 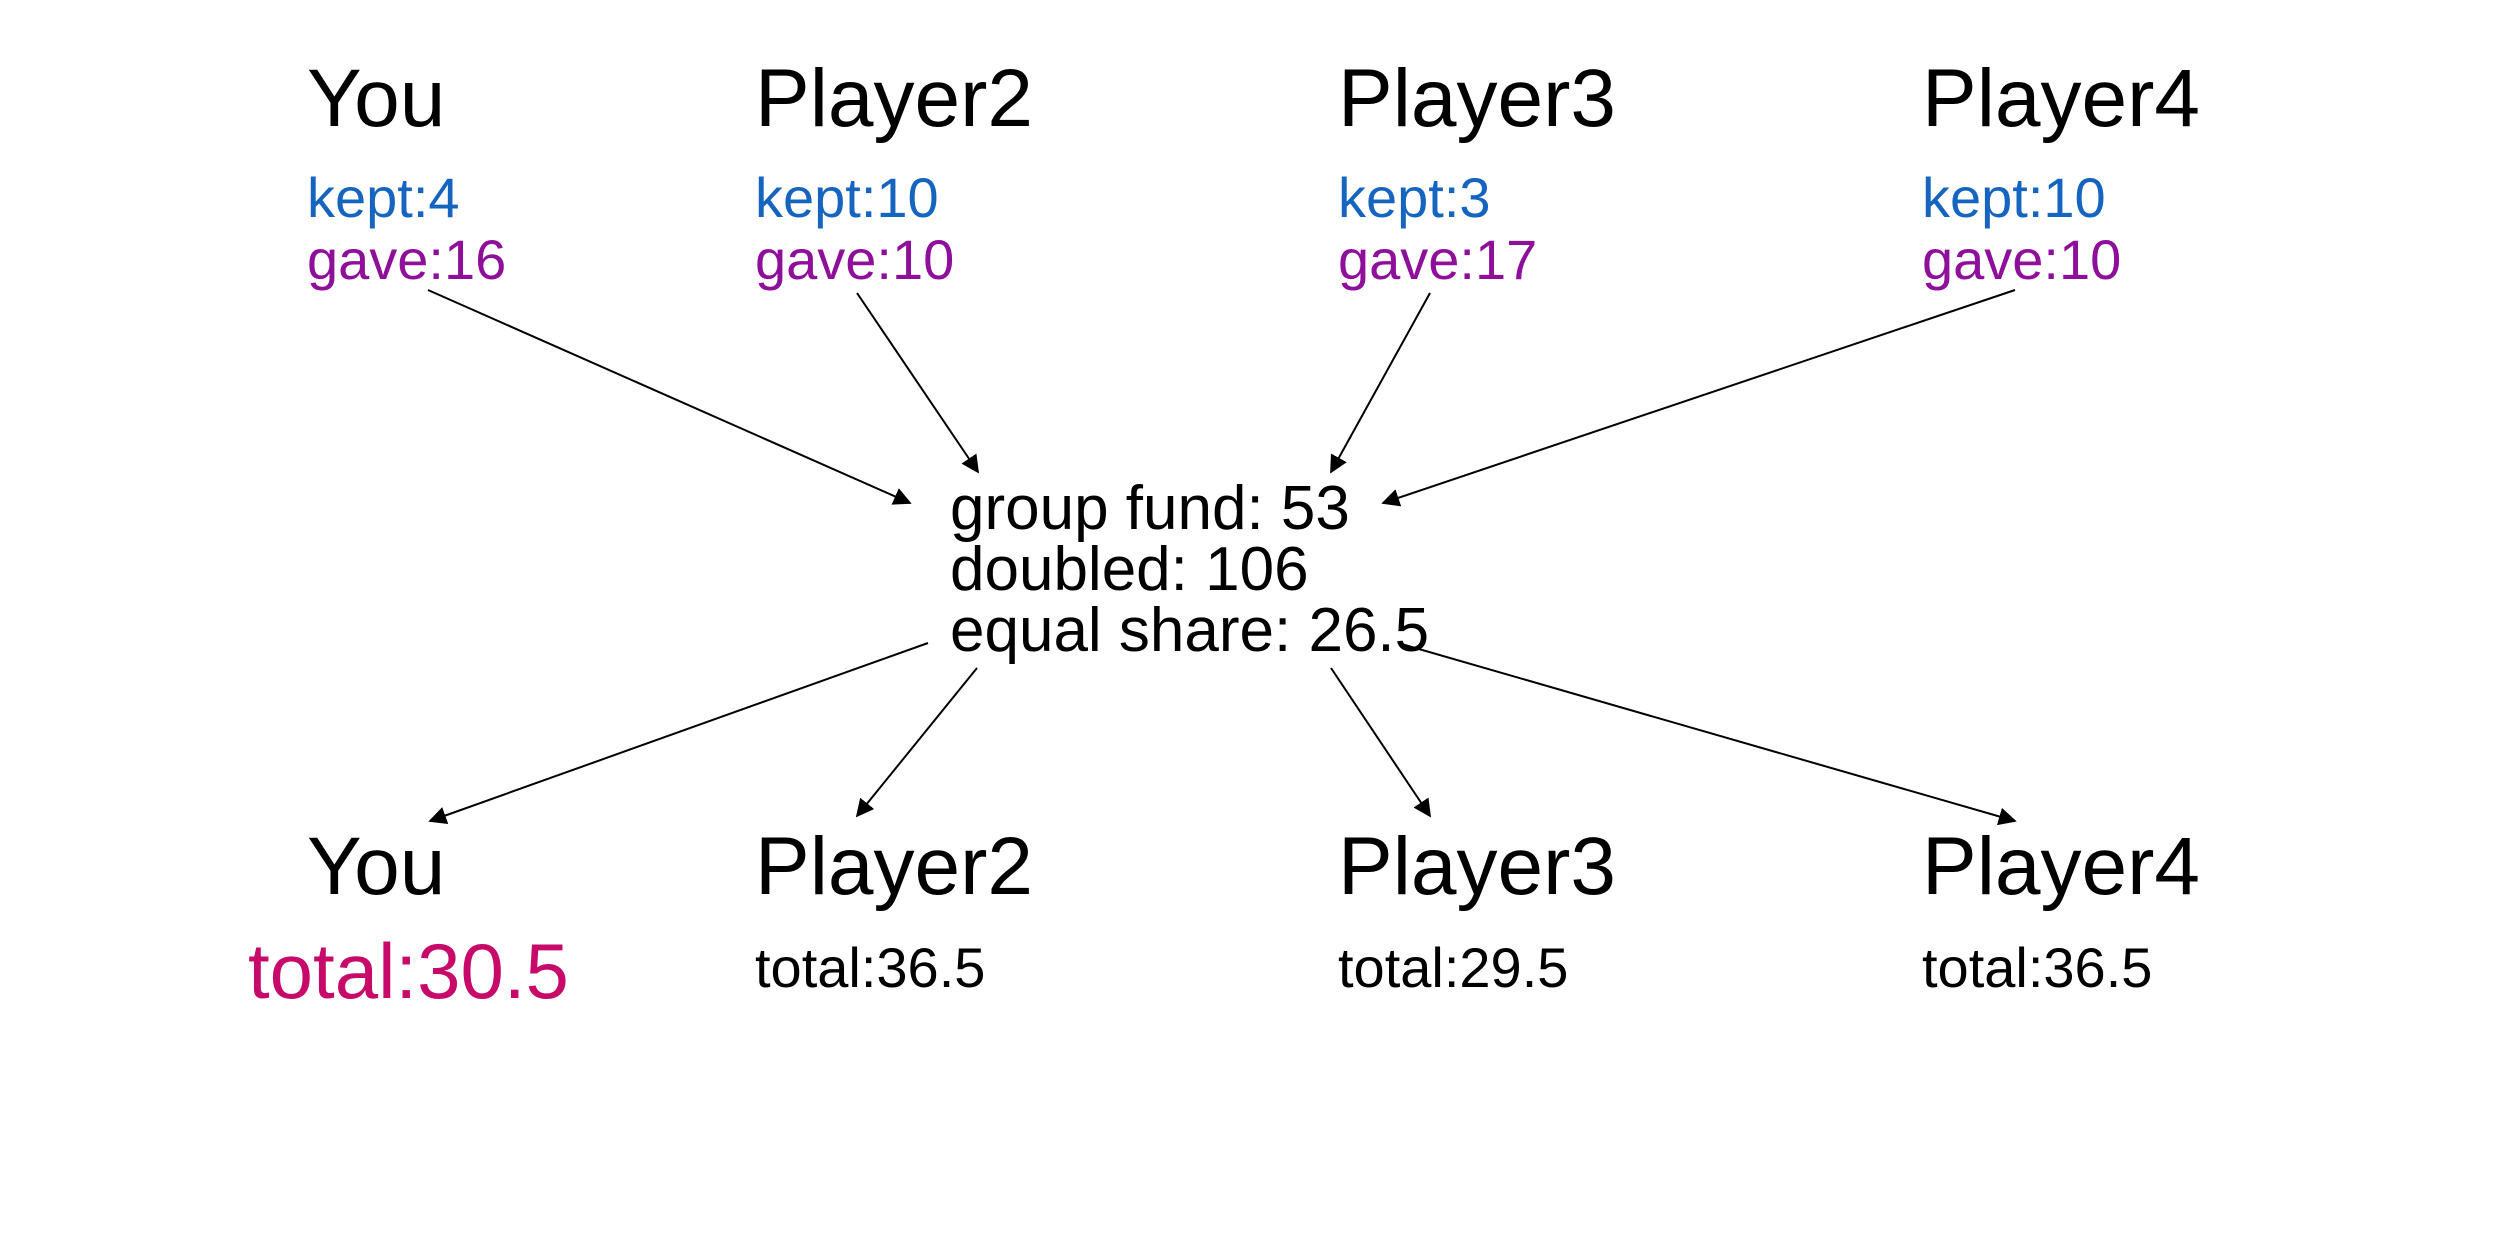 What do you see at coordinates (2061, 866) in the screenshot?
I see `result-name: Player4` at bounding box center [2061, 866].